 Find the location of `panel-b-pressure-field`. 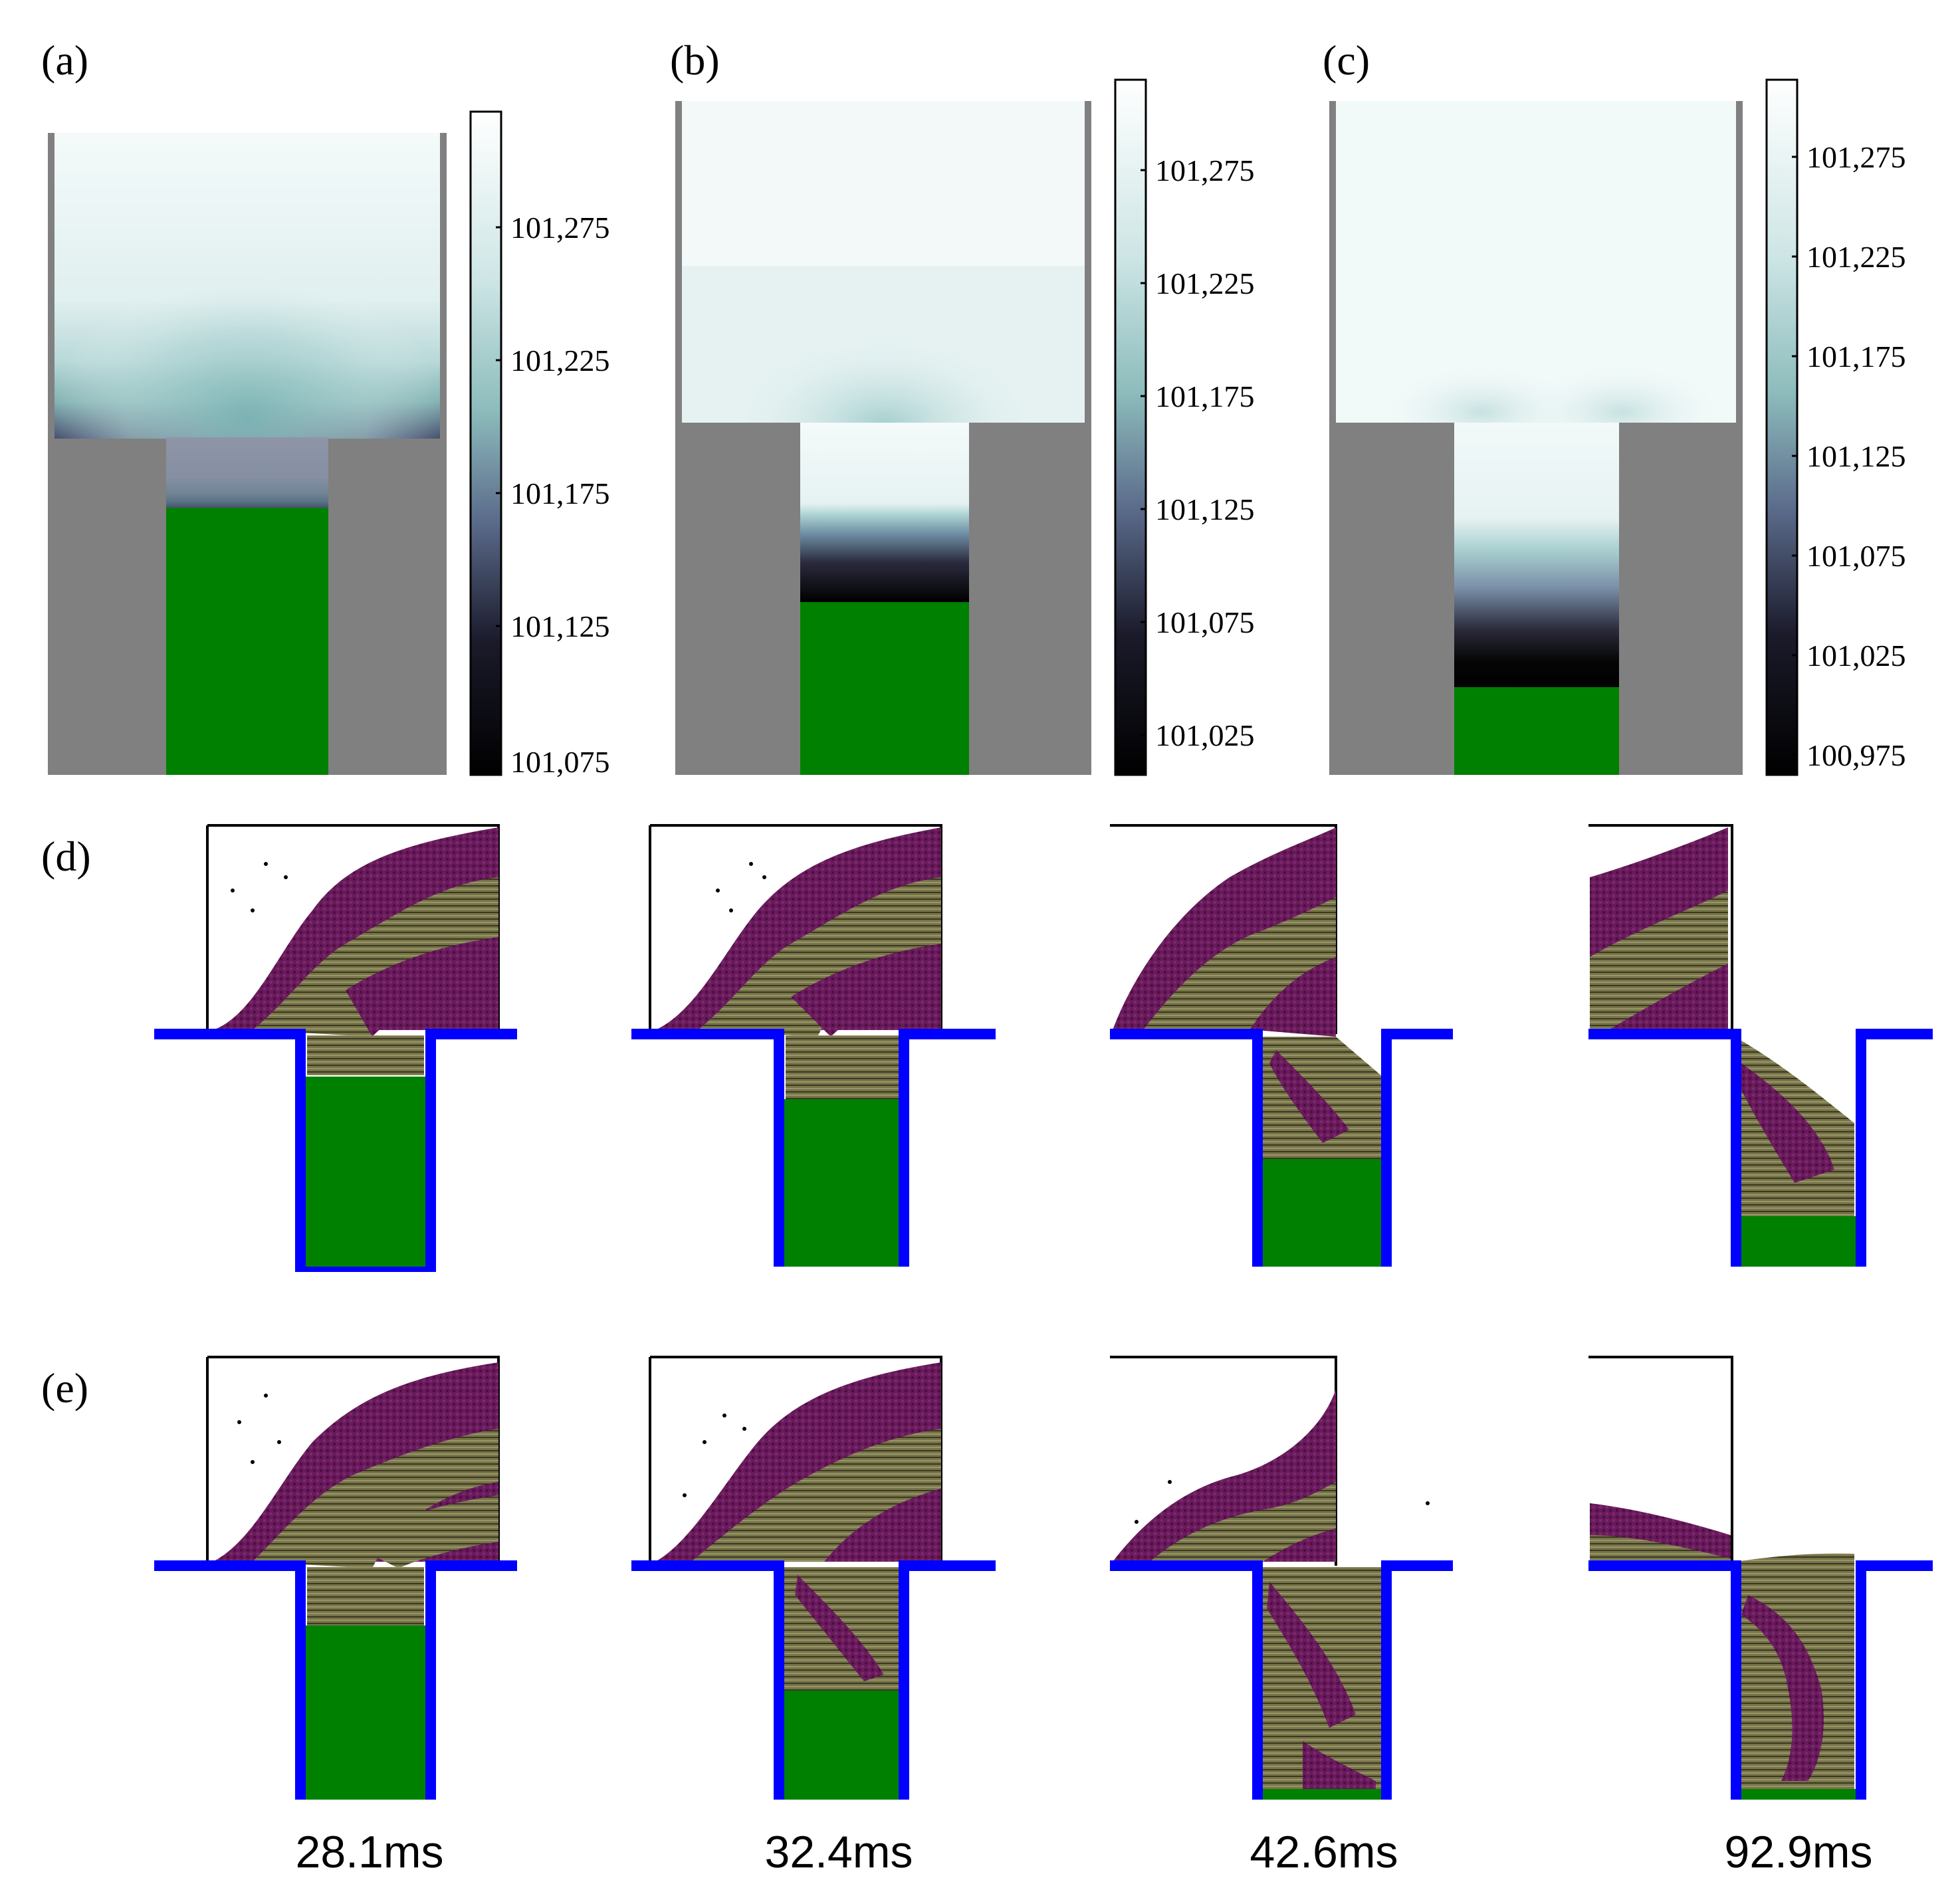

panel-b-pressure-field is located at coordinates (883, 438).